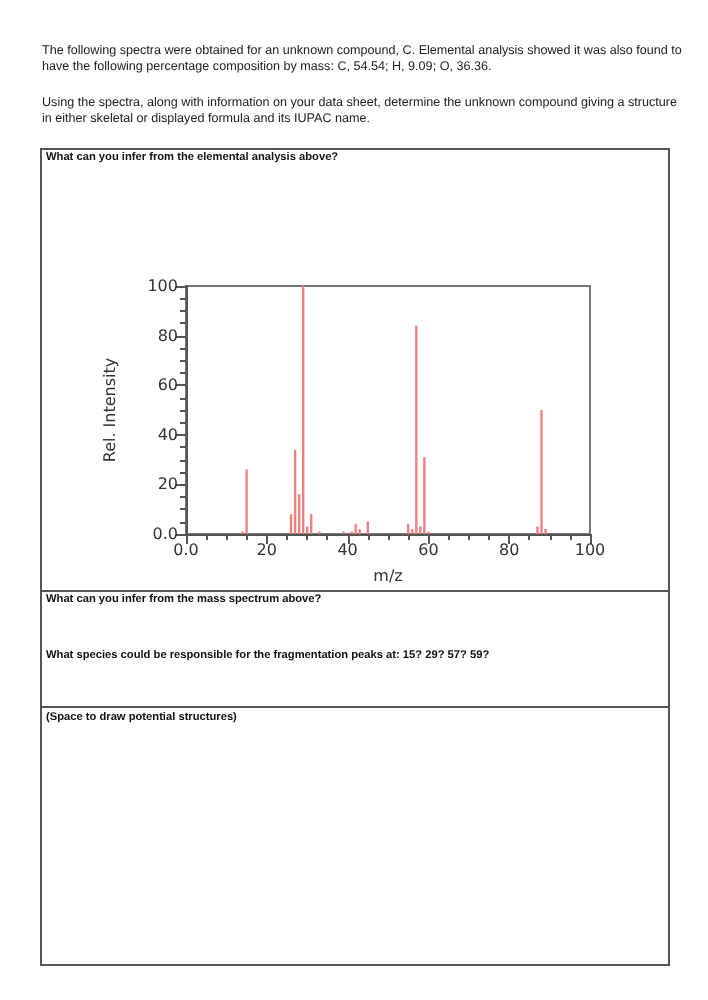 The height and width of the screenshot is (1000, 708). What do you see at coordinates (347, 550) in the screenshot?
I see `x-tick-label: 40` at bounding box center [347, 550].